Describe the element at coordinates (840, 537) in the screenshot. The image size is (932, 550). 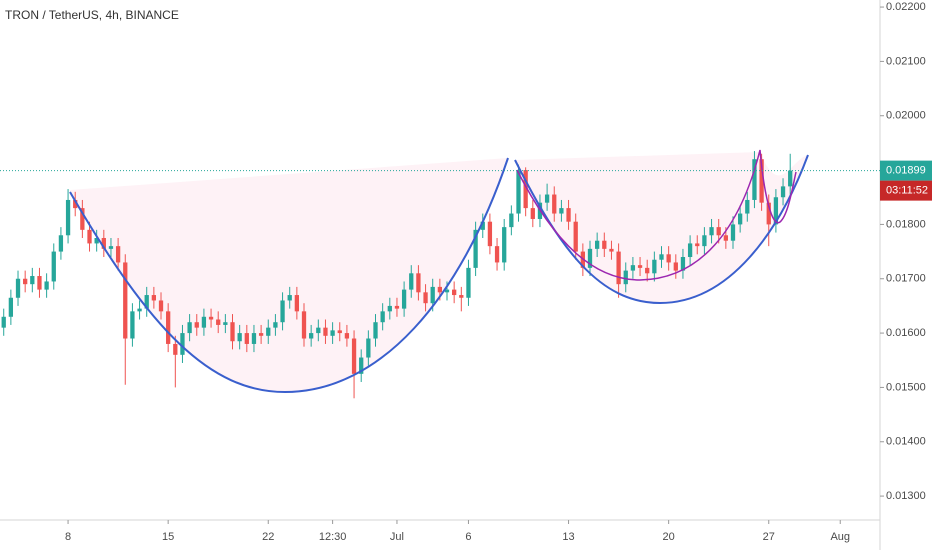
I see `x-tick-label: Aug` at that location.